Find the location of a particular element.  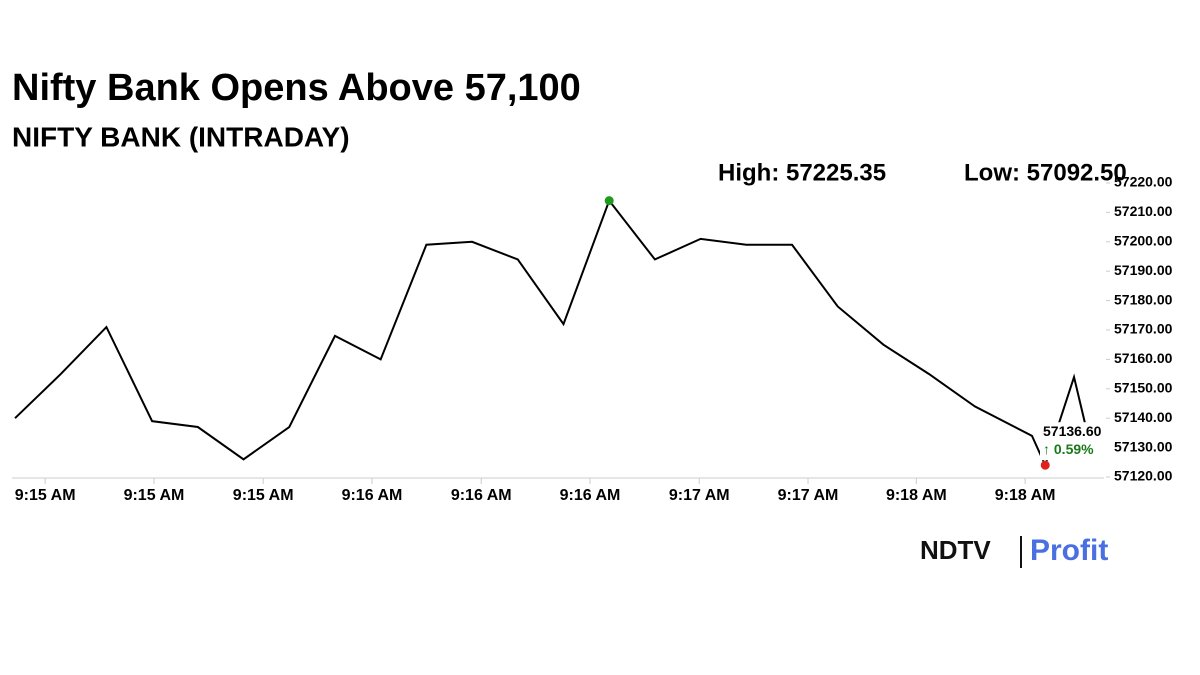

value-label: 57136.60 is located at coordinates (1072, 431).